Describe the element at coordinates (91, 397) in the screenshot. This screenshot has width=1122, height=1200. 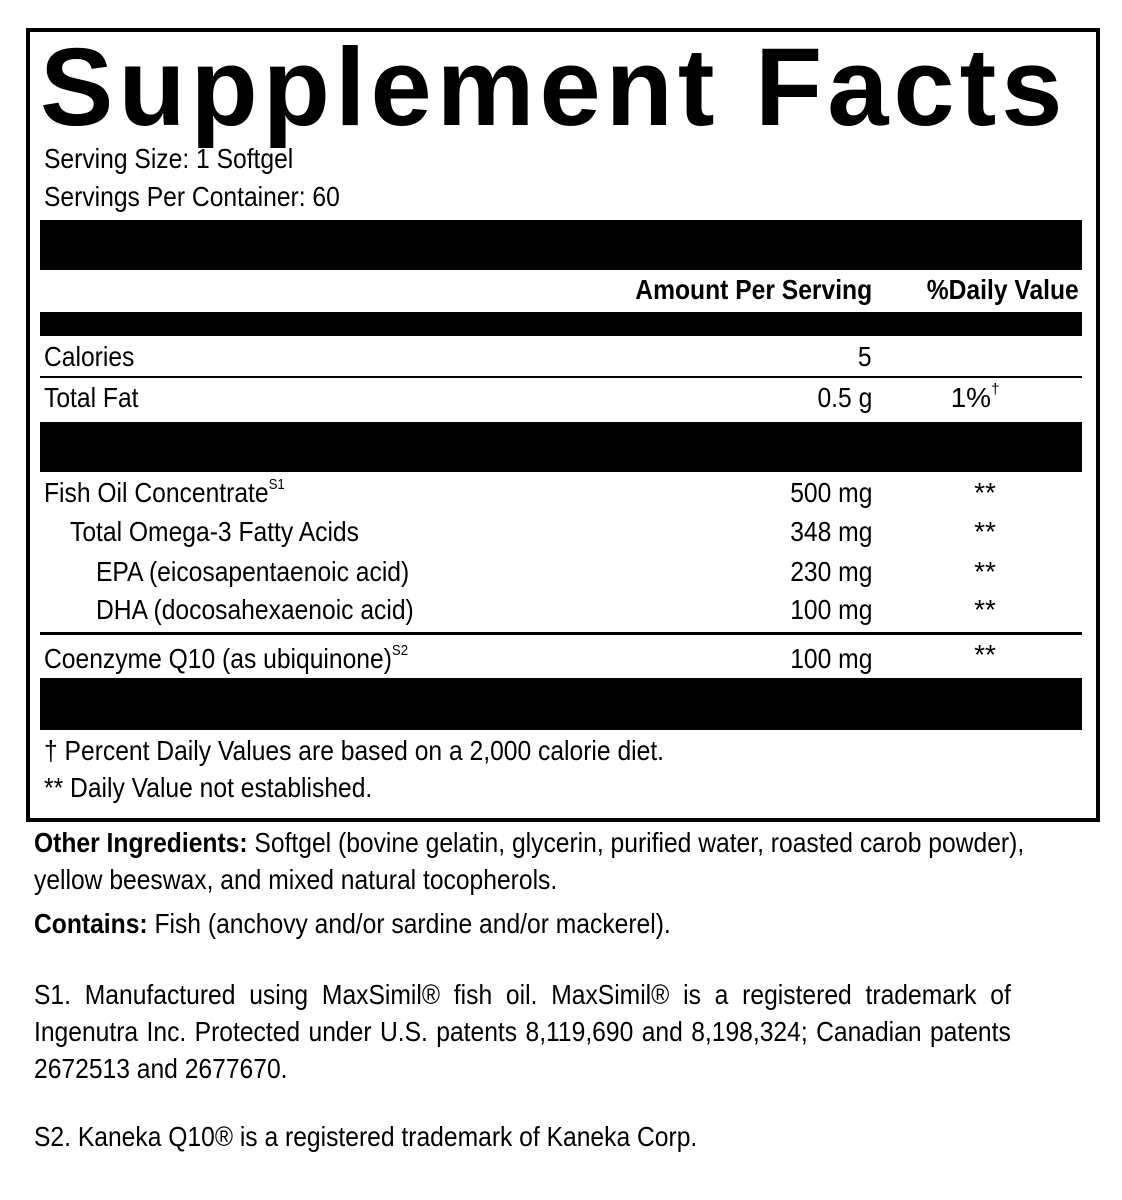
I see `nutrient-name: Total Fat` at that location.